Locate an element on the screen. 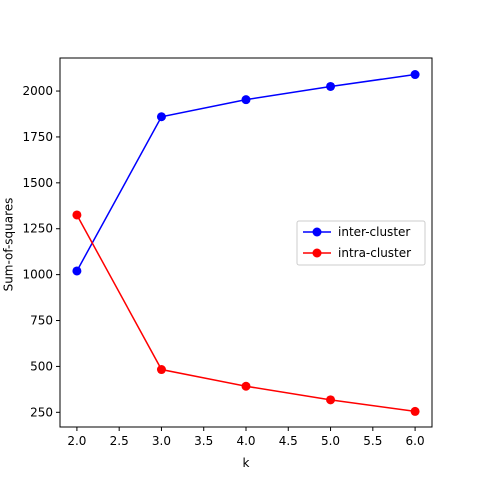 The image size is (480, 480). x-tick-label: 4.0 is located at coordinates (245, 441).